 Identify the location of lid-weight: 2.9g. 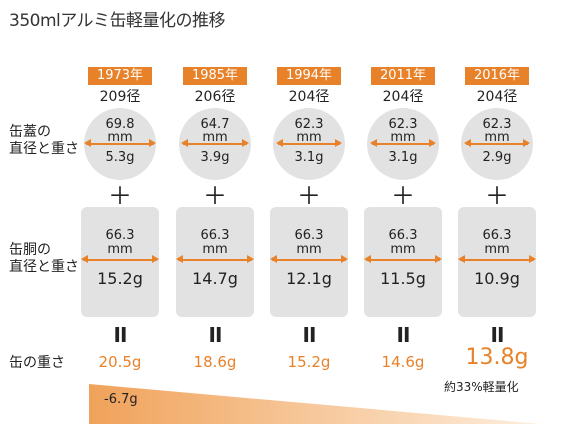
(497, 157).